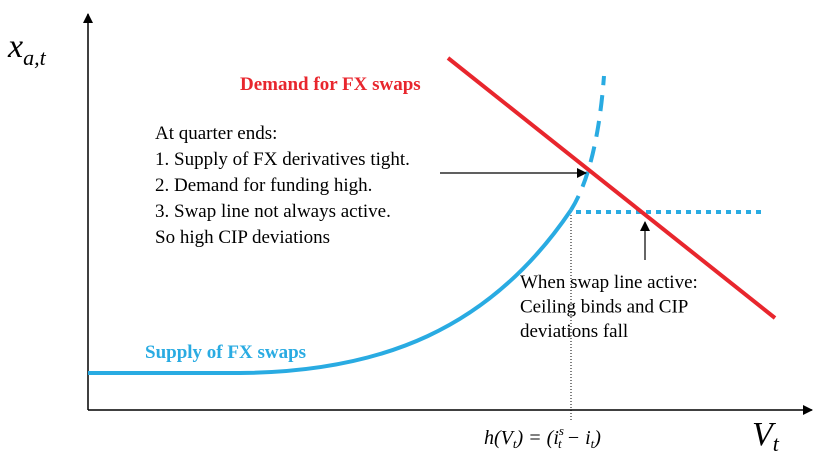 This screenshot has height=451, width=815. What do you see at coordinates (242, 237) in the screenshot?
I see `note-line: So high CIP deviations` at bounding box center [242, 237].